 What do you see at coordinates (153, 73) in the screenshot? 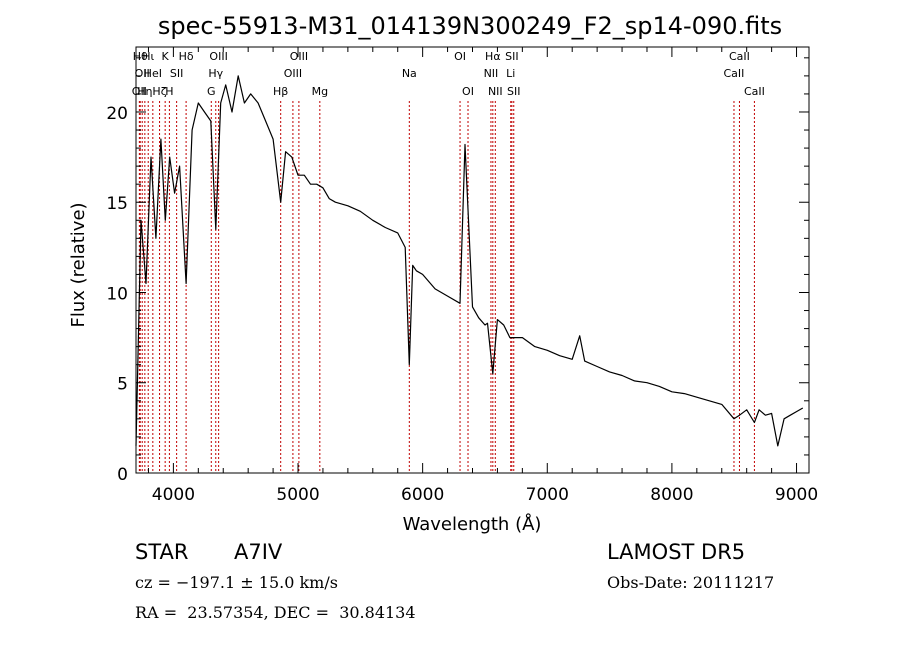
I see `line-marker-label: HeI` at bounding box center [153, 73].